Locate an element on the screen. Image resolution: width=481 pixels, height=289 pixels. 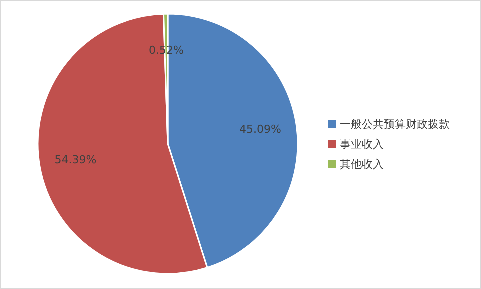
data-label: 54.39% is located at coordinates (75, 159).